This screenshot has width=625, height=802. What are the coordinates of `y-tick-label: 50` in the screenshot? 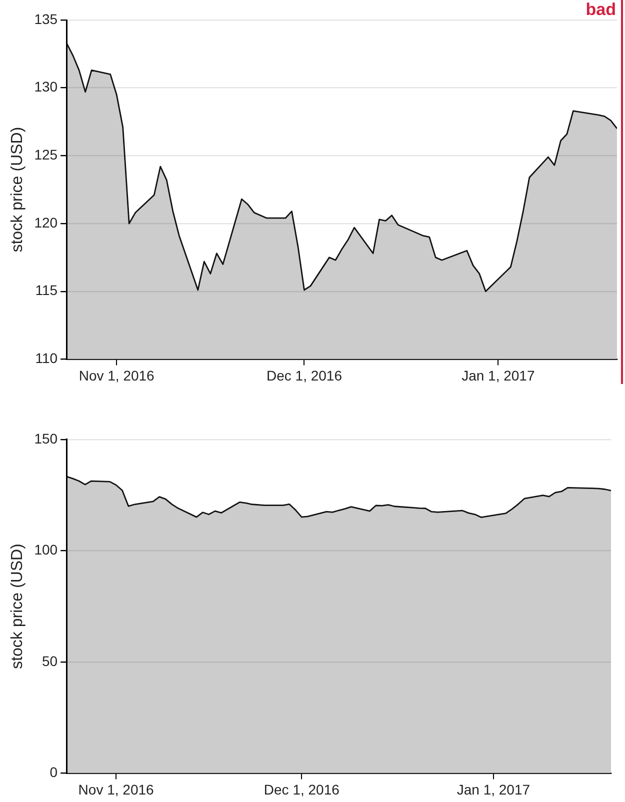 It's located at (50, 660).